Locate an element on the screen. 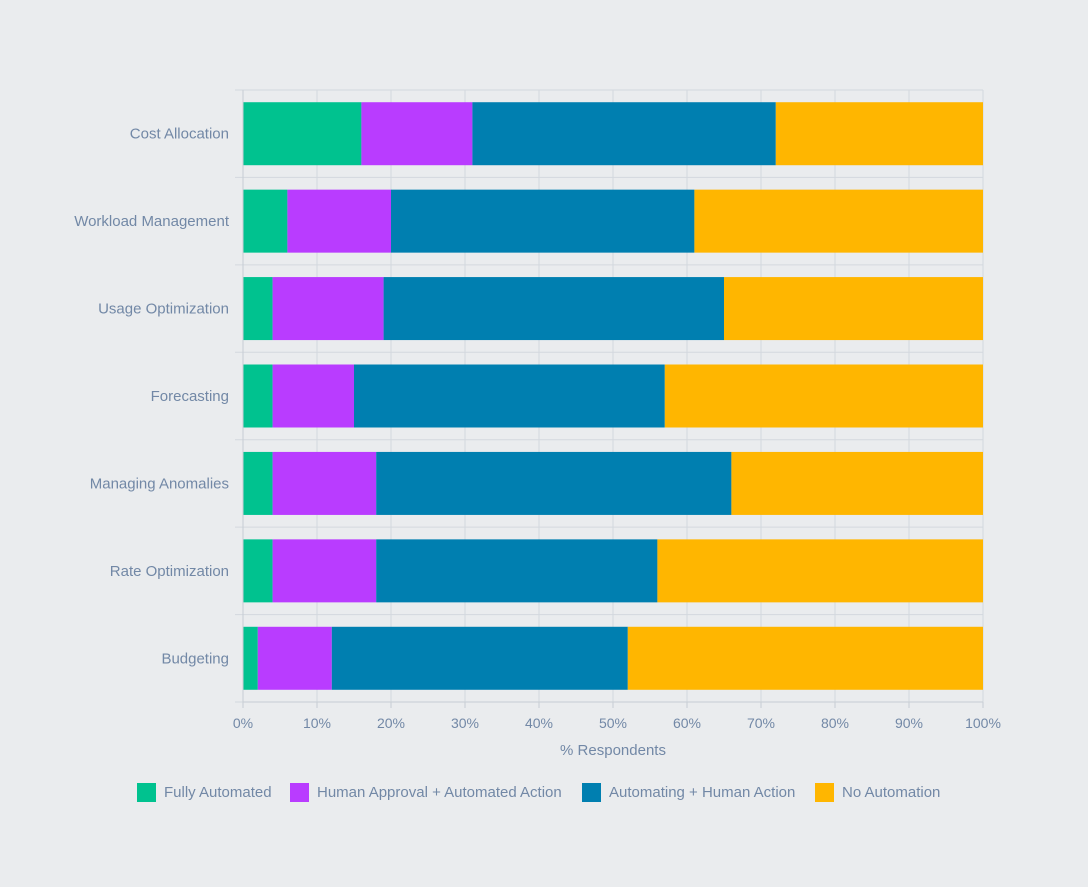 The width and height of the screenshot is (1088, 887). category-label: Managing Anomalies is located at coordinates (159, 483).